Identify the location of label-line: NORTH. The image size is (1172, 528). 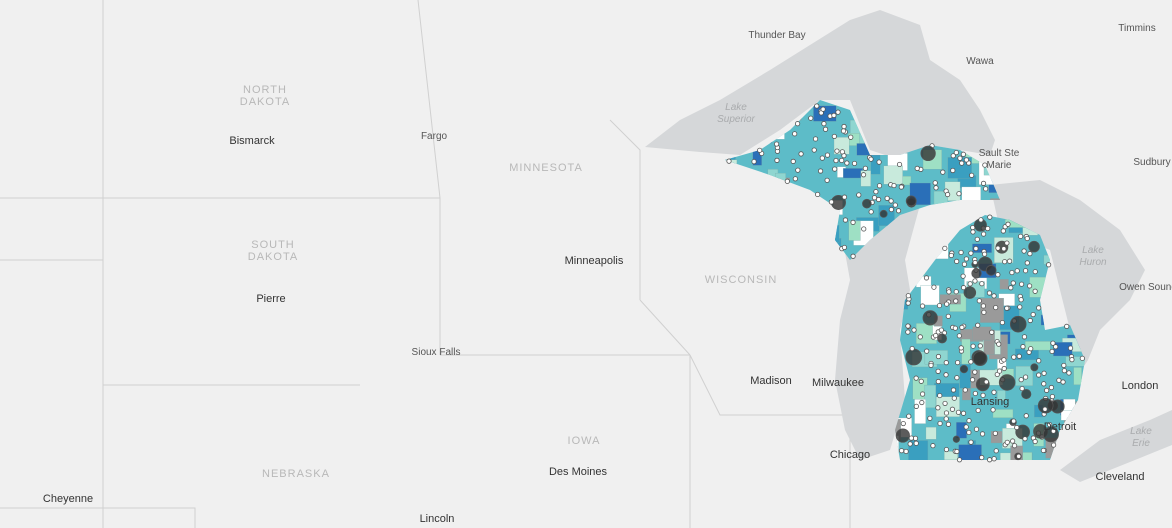
(265, 90).